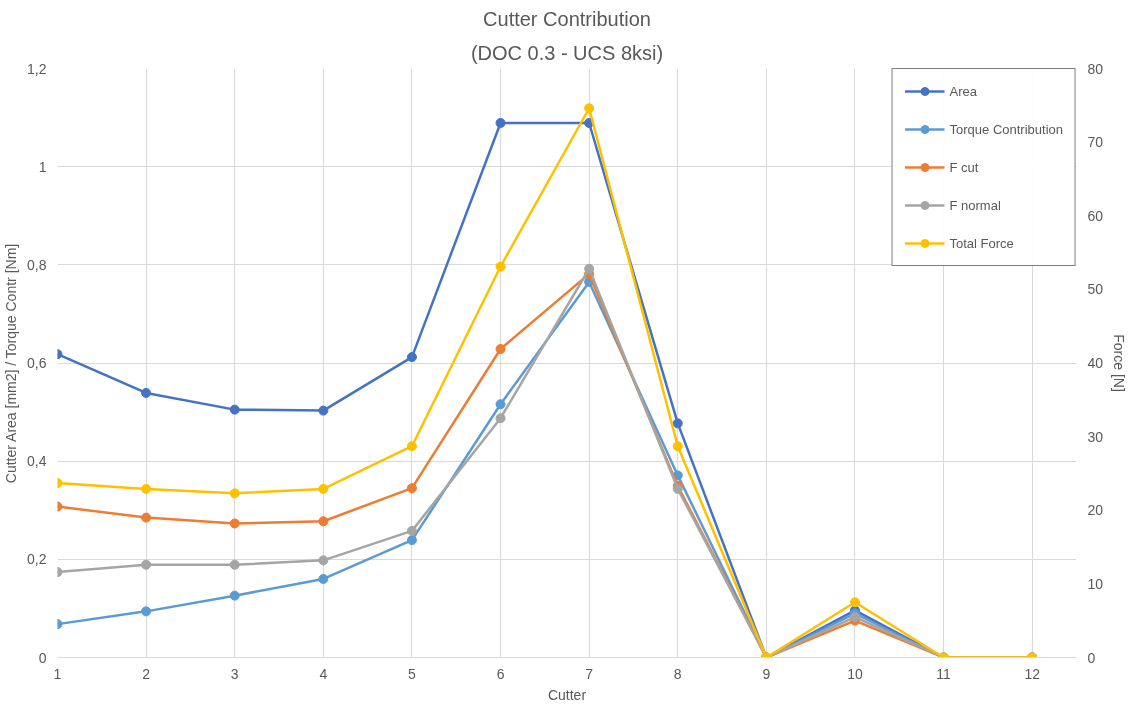 Image resolution: width=1142 pixels, height=711 pixels. What do you see at coordinates (37, 461) in the screenshot?
I see `y-tick-label: 0,4` at bounding box center [37, 461].